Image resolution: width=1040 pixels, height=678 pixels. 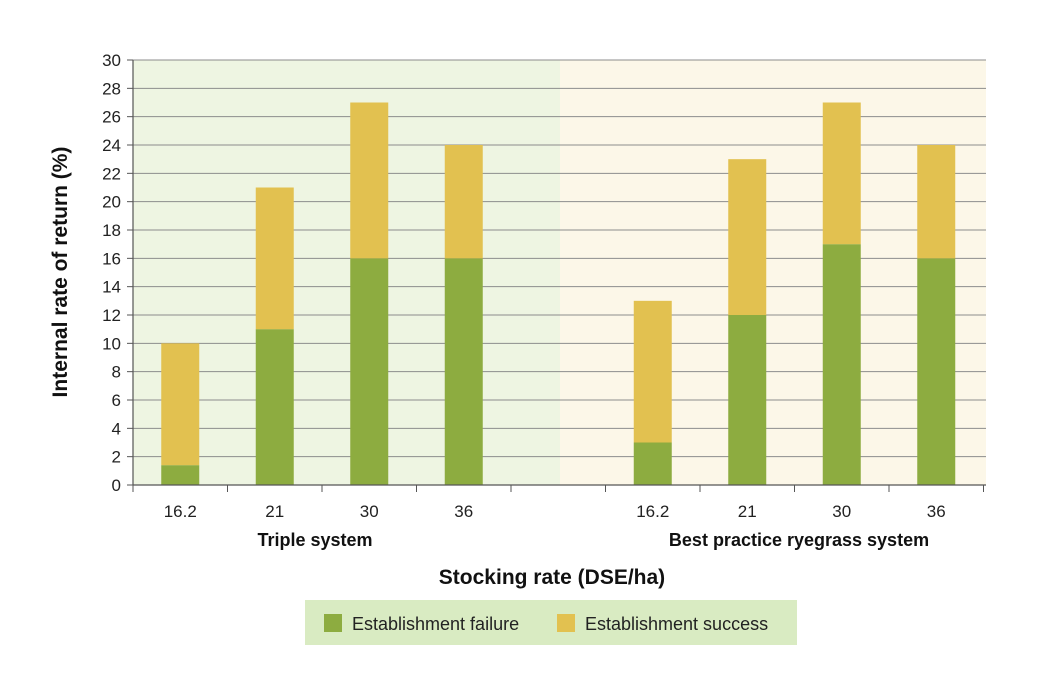 What do you see at coordinates (116, 428) in the screenshot?
I see `y-tick-label: 4` at bounding box center [116, 428].